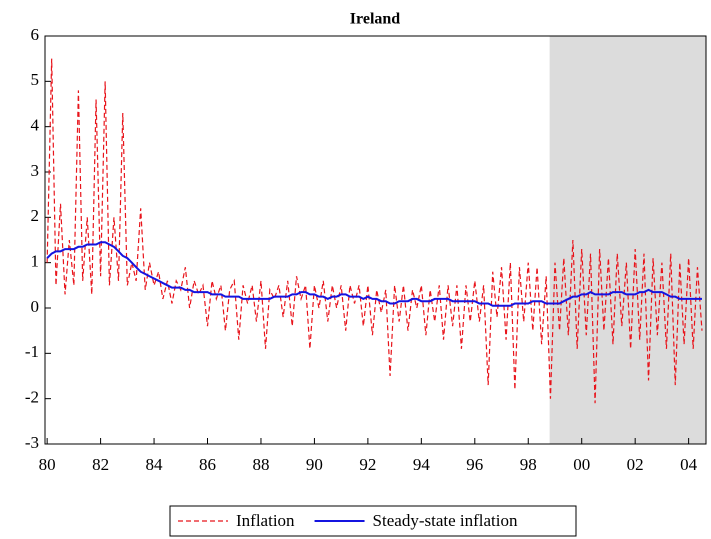  Describe the element at coordinates (32, 351) in the screenshot. I see `y-tick-label: -1` at that location.